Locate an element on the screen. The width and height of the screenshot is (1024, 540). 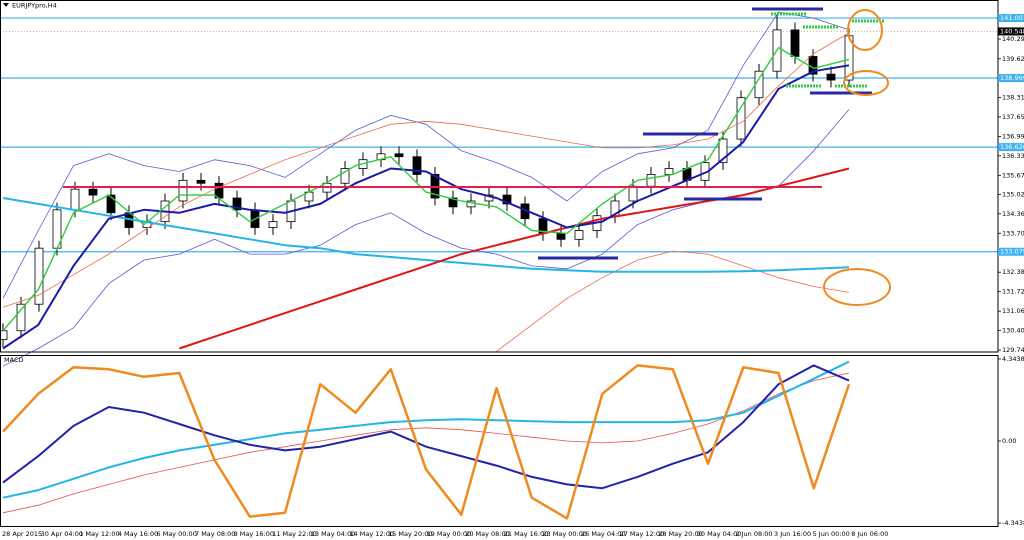
x-tick-label: 13 May 04:00 is located at coordinates (333, 534).